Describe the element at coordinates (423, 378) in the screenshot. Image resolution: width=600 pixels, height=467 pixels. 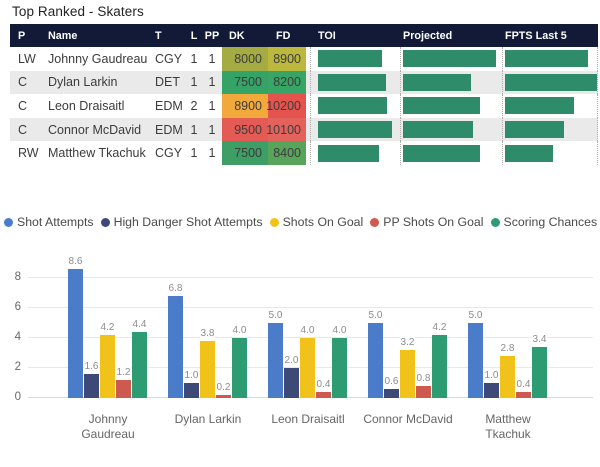
I see `bar-value-label: 0.8` at that location.